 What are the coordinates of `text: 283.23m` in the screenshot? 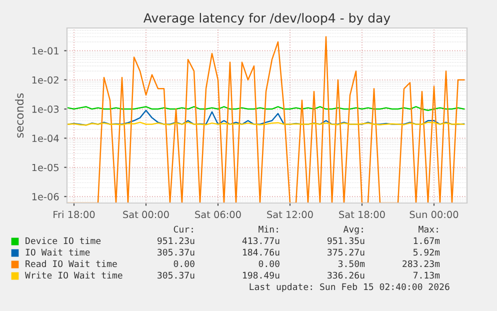 It's located at (421, 264).